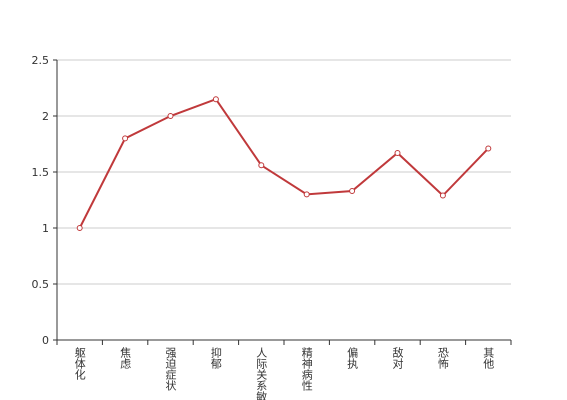 This screenshot has height=400, width=567. What do you see at coordinates (45, 116) in the screenshot?
I see `y-tick-label: 2` at bounding box center [45, 116].